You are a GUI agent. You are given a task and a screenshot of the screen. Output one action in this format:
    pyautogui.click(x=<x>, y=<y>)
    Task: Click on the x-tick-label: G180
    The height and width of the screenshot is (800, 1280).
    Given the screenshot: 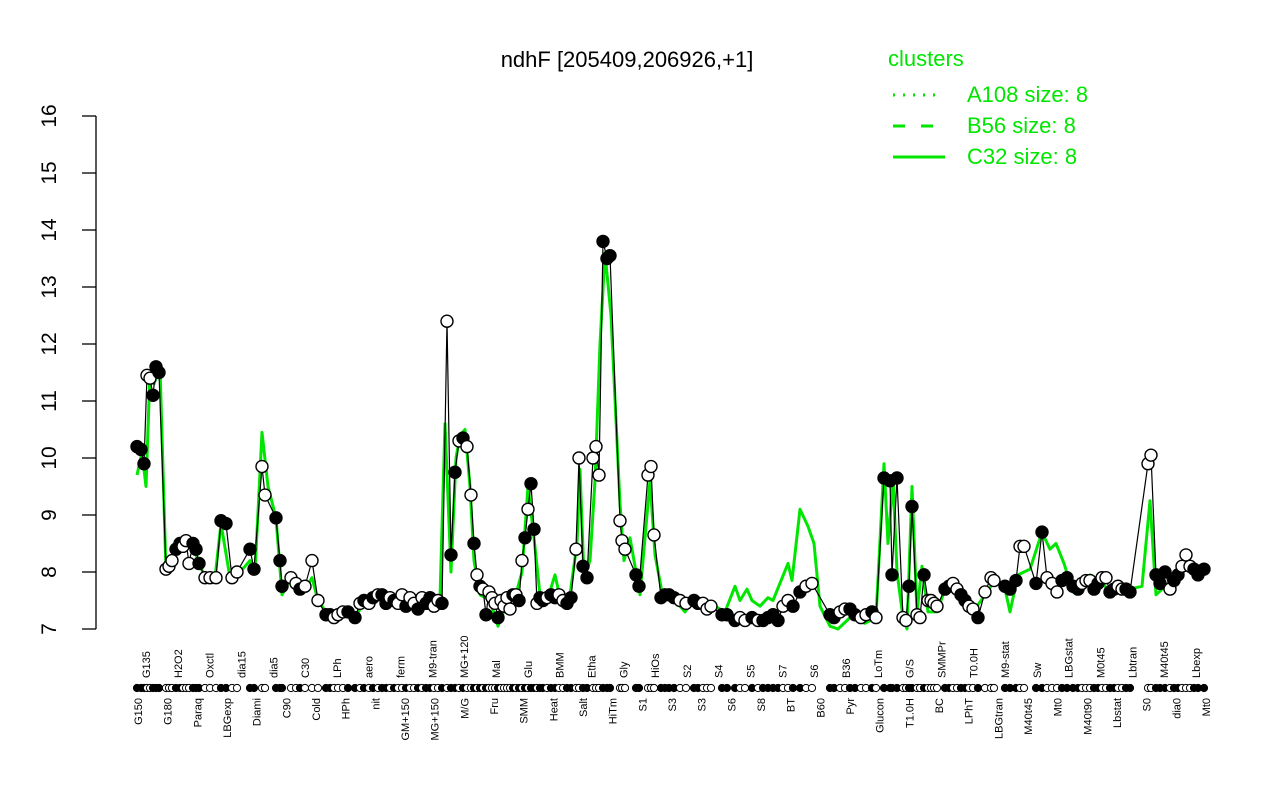 What is the action you would take?
    pyautogui.click(x=169, y=711)
    